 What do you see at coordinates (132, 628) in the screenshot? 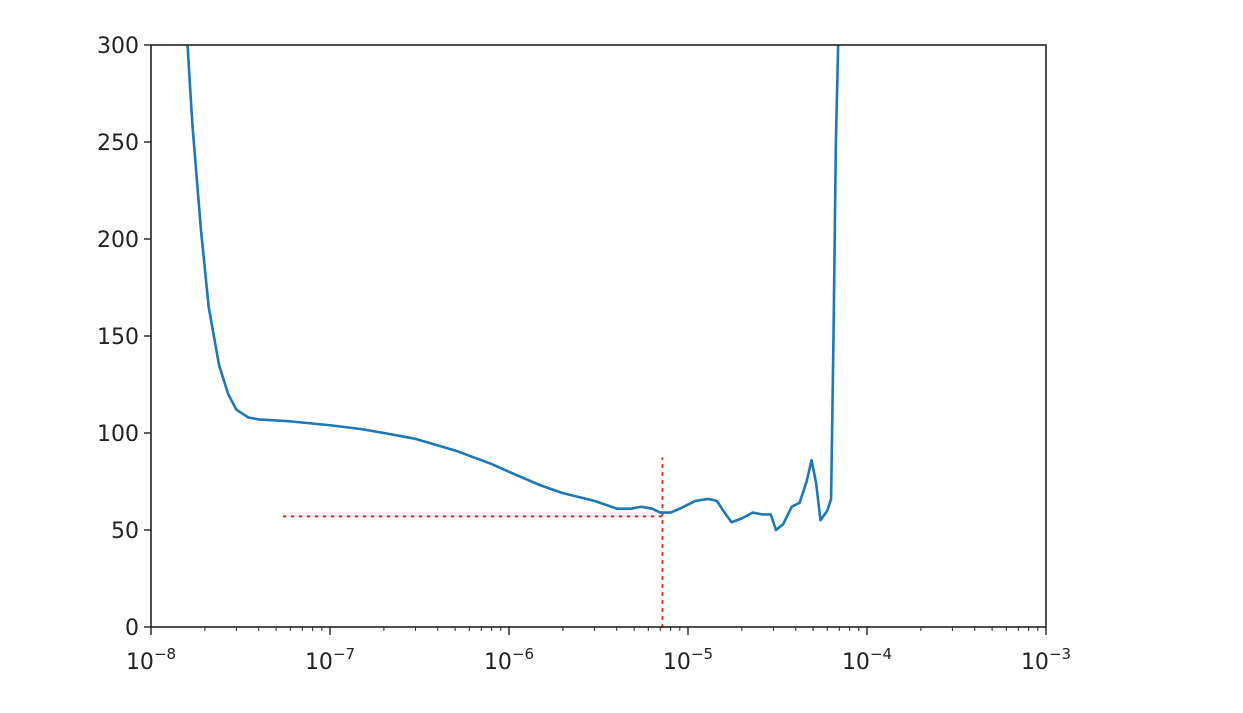
I see `y-tick-label: 0` at bounding box center [132, 628].